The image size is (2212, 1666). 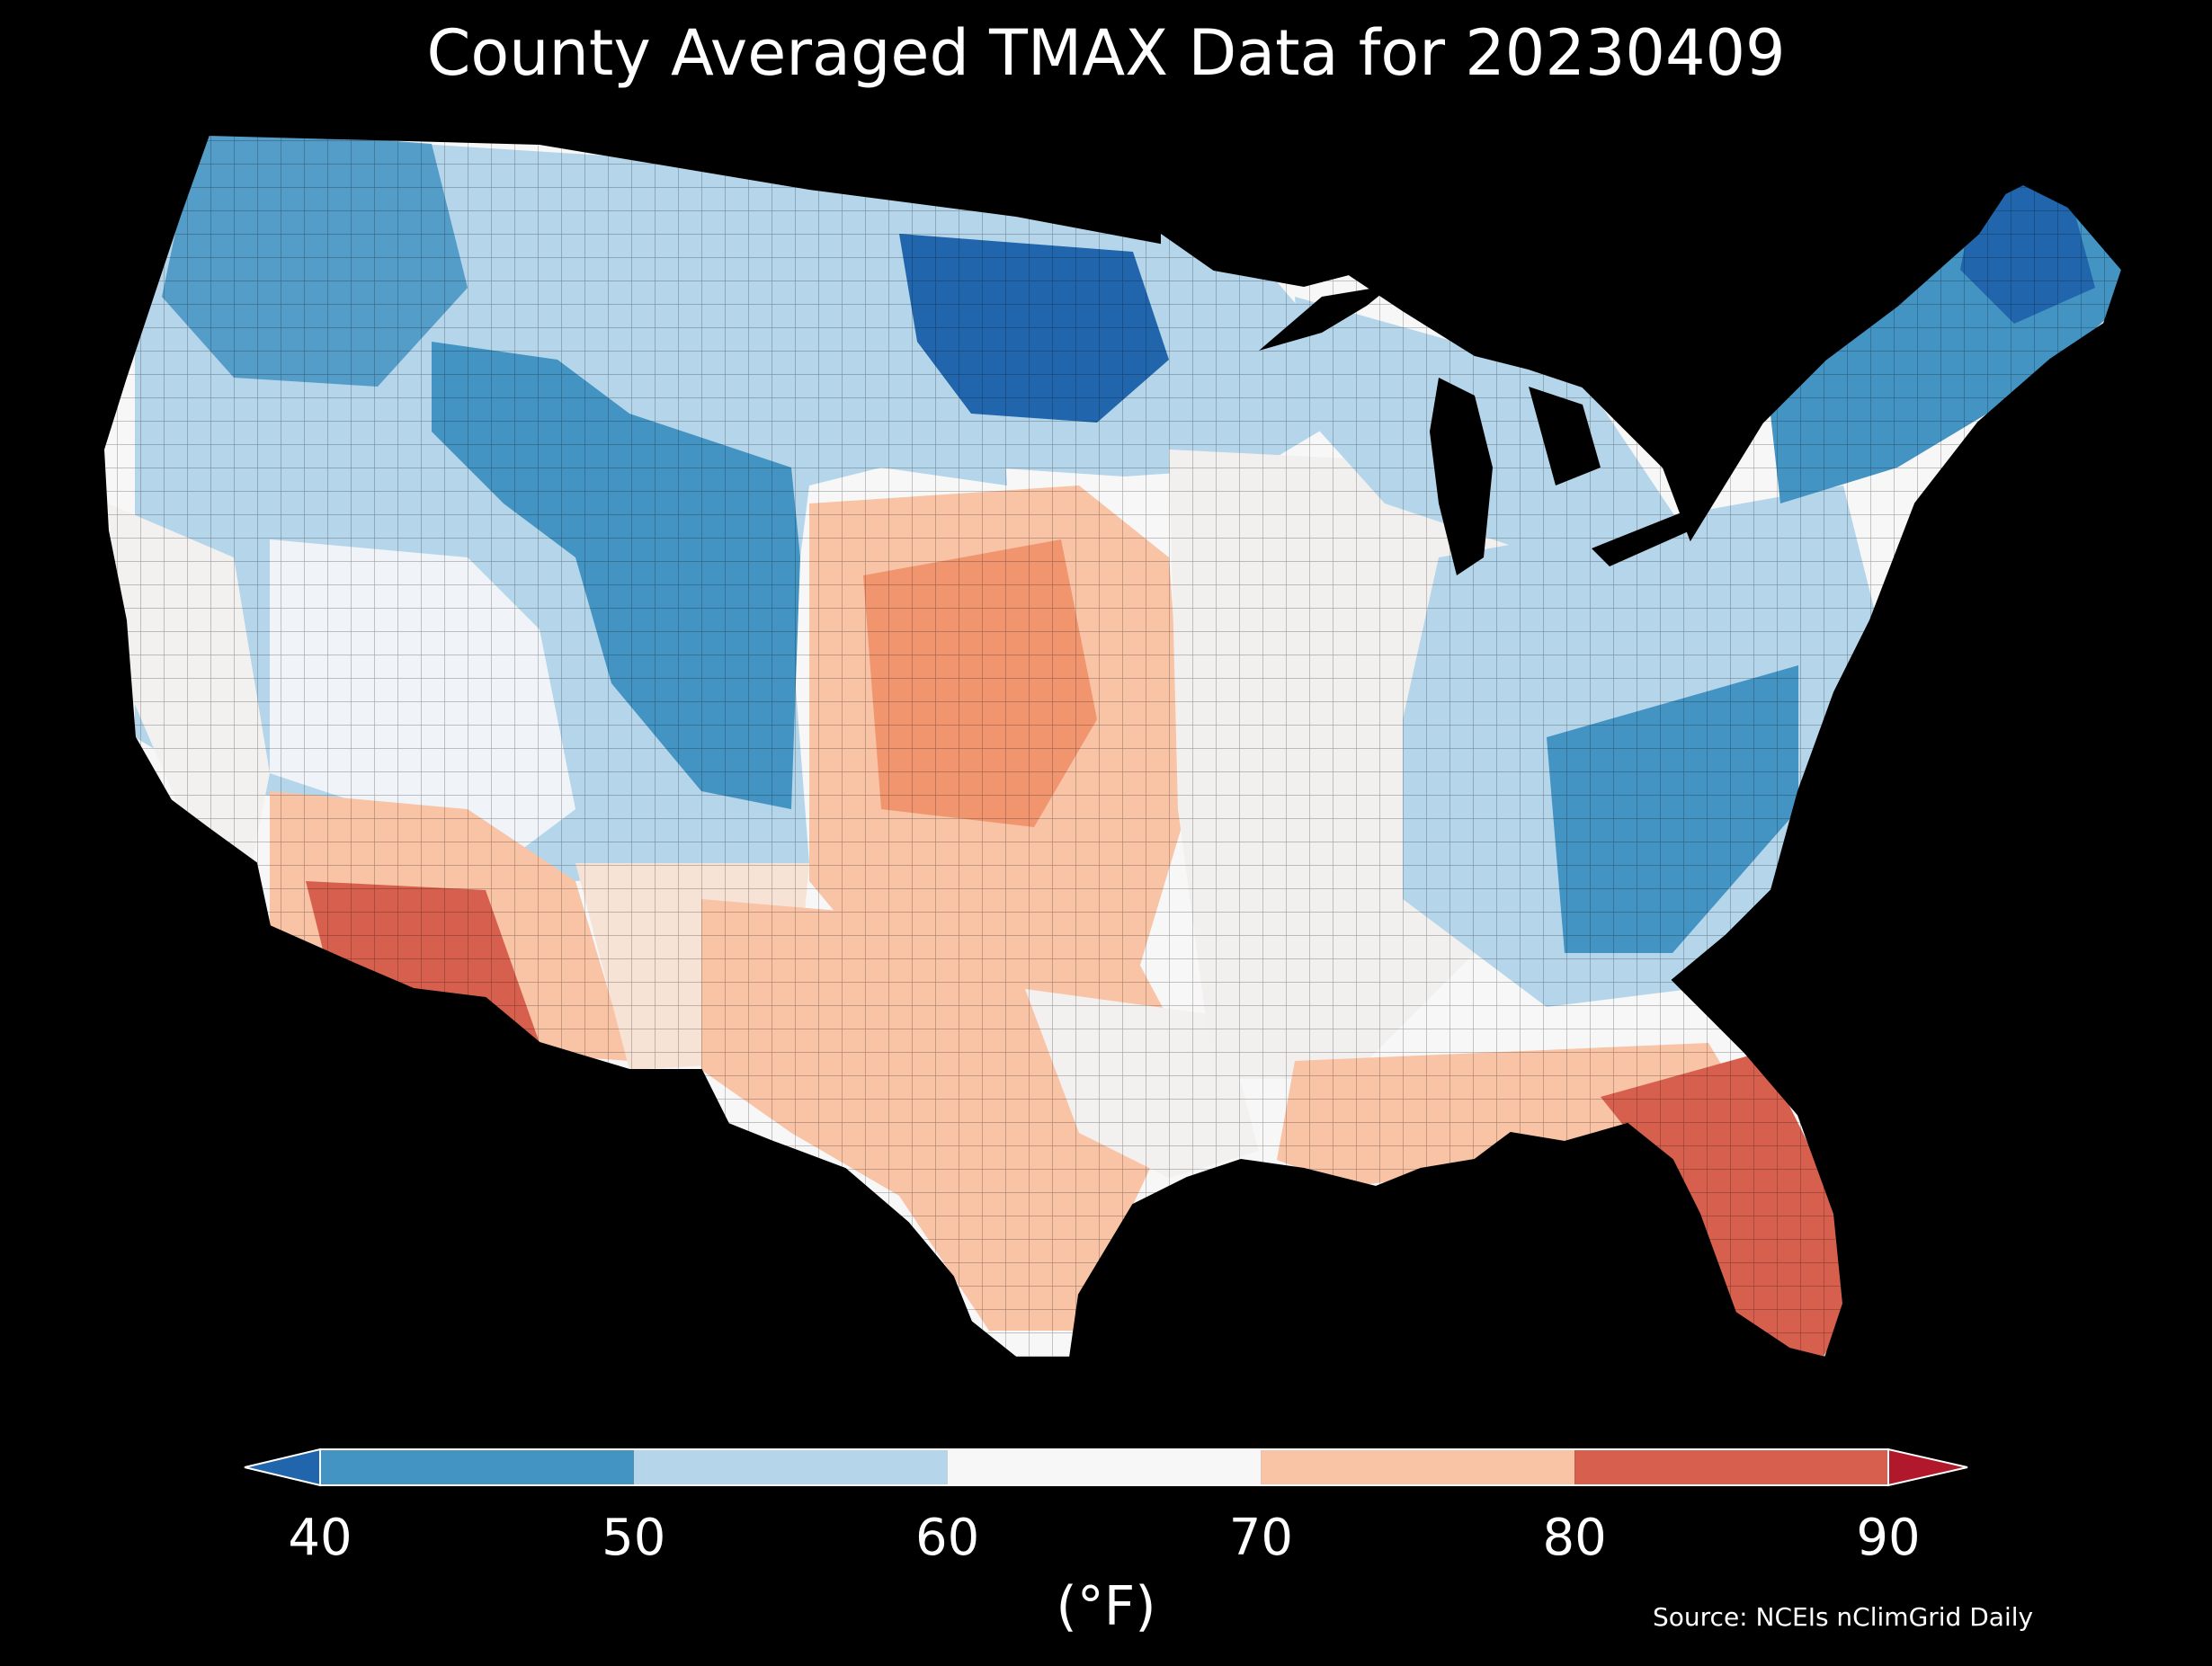 What do you see at coordinates (1106, 53) in the screenshot?
I see `map-title: County Averaged TMAX Data for 20230409` at bounding box center [1106, 53].